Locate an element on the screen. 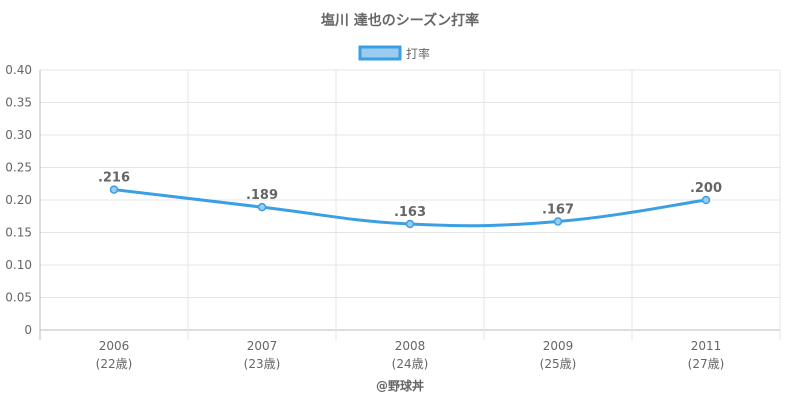 The width and height of the screenshot is (800, 400). y-tick-label: 0 is located at coordinates (28, 330).